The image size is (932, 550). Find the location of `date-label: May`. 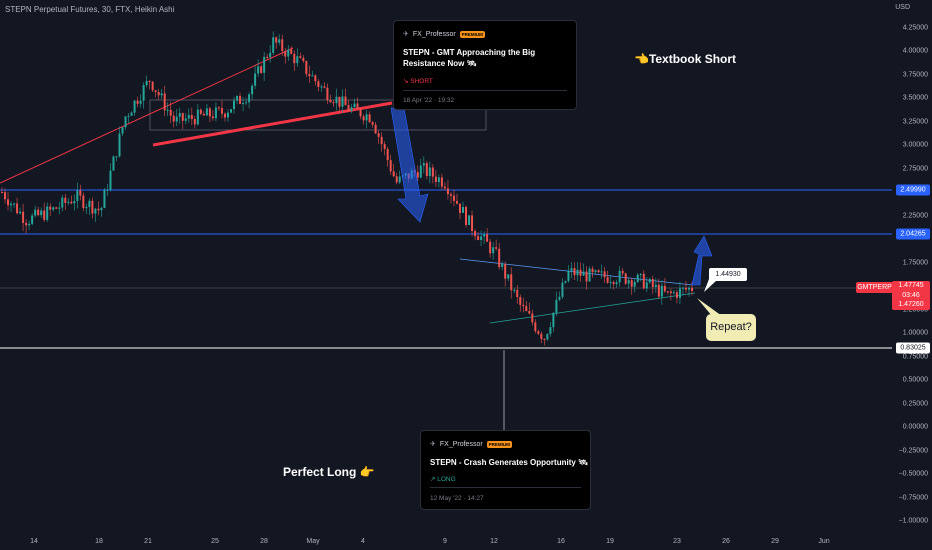

date-label: May is located at coordinates (313, 541).